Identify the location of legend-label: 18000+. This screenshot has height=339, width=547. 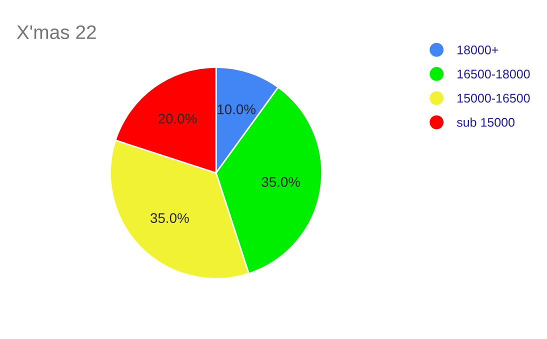
(478, 49).